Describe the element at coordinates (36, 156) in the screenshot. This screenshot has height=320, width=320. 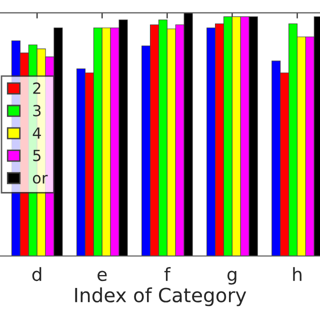
I see `legend-label: 5` at that location.